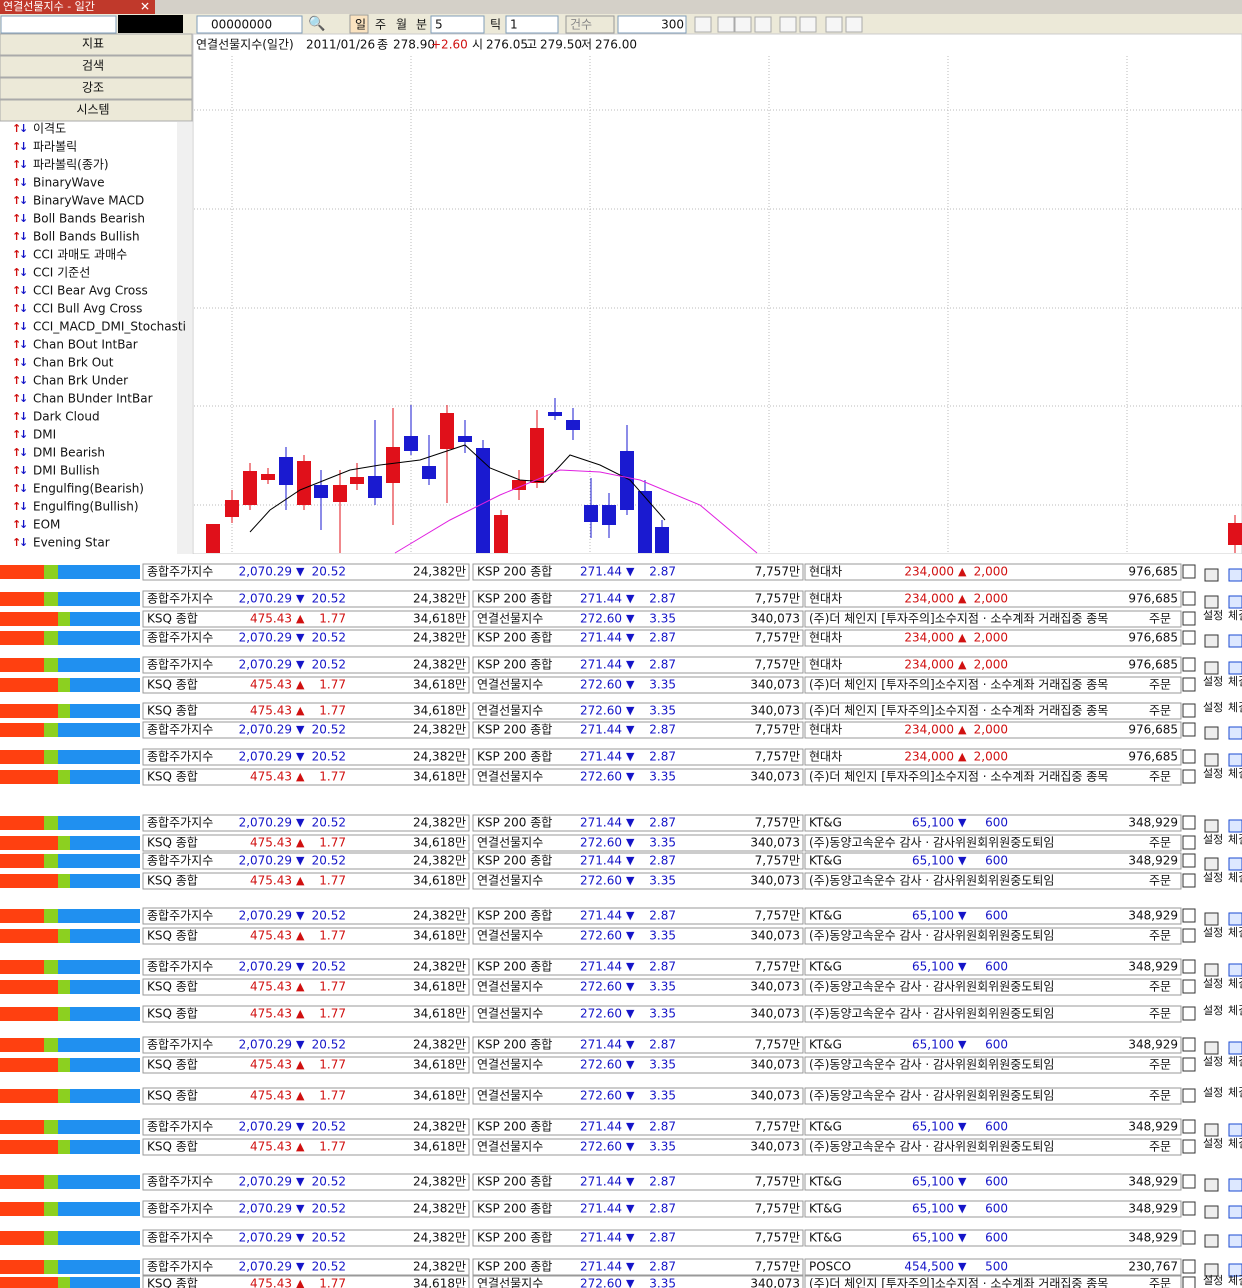 Image resolution: width=1242 pixels, height=1288 pixels. Describe the element at coordinates (69, 183) in the screenshot. I see `indicator-item: BinaryWave` at that location.